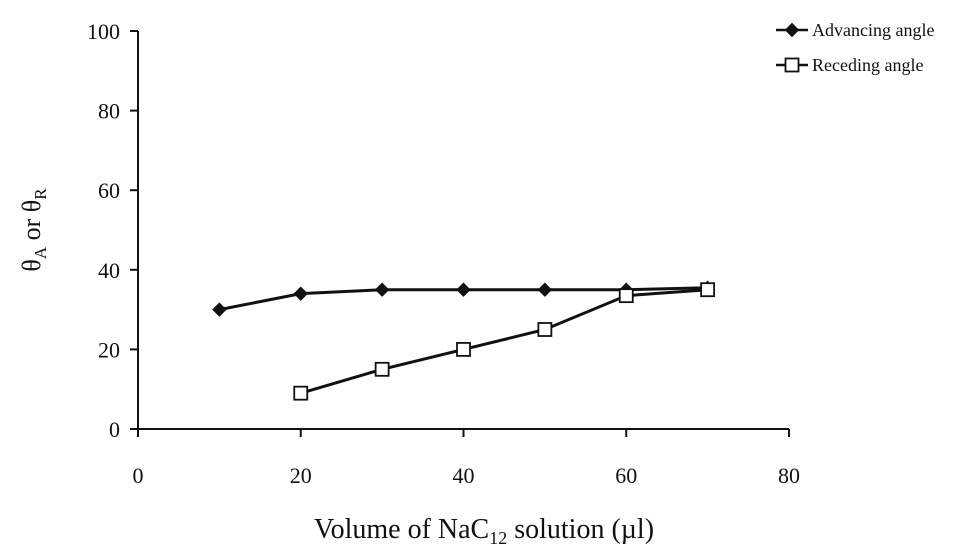 This screenshot has height=547, width=969. I want to click on y-axis-title: θA or θR, so click(33, 230).